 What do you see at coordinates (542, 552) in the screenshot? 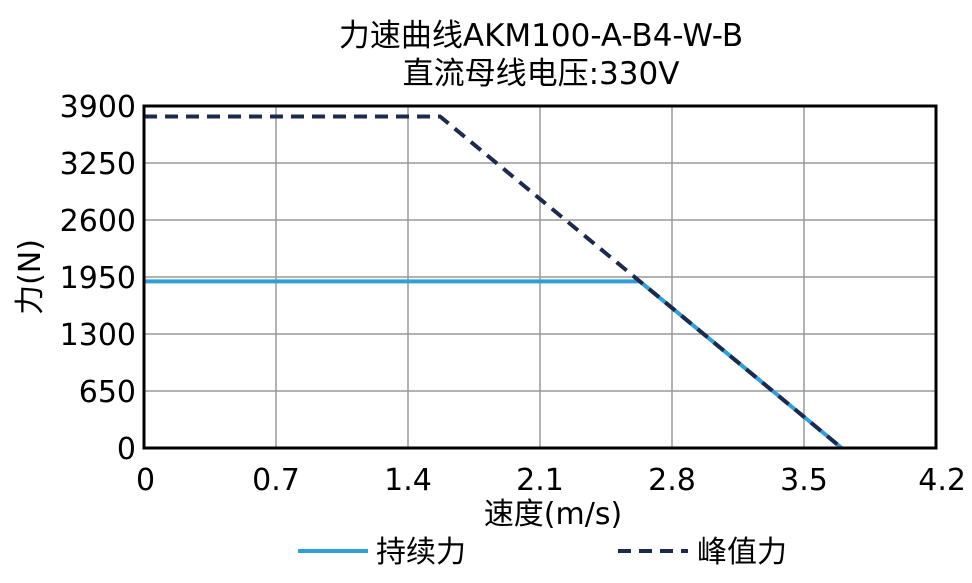
I see `legend: 持续力 峰值力` at bounding box center [542, 552].